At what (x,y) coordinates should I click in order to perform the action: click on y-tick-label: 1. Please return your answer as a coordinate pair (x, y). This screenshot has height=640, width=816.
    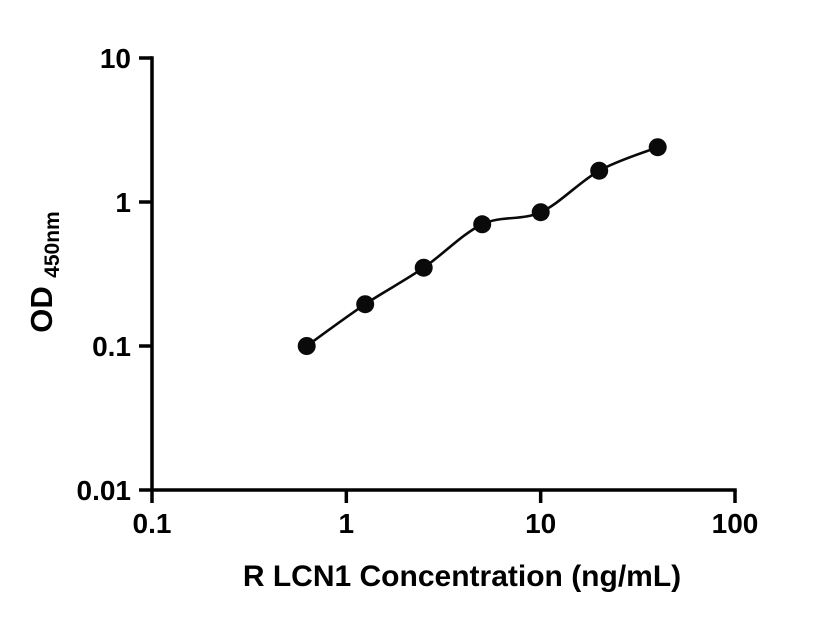
    Looking at the image, I should click on (123, 202).